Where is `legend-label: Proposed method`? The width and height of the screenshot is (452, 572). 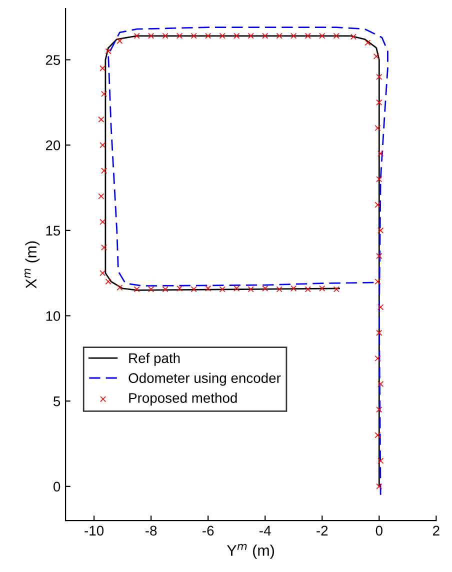
legend-label: Proposed method is located at coordinates (183, 399).